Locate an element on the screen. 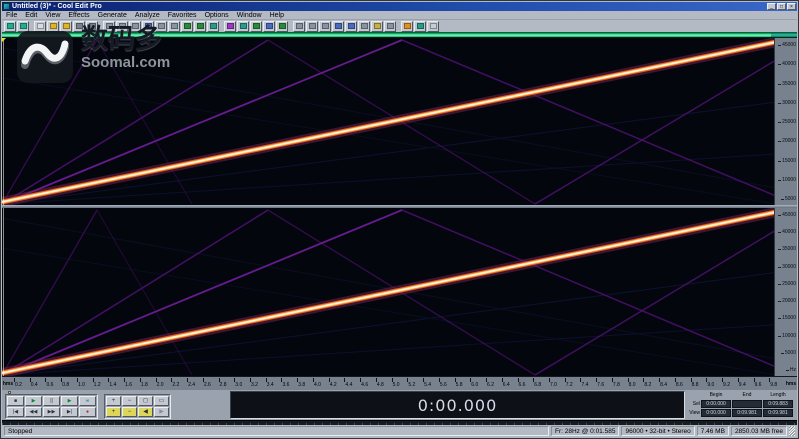 The width and height of the screenshot is (799, 439). menu-favorites: Favorites is located at coordinates (182, 15).